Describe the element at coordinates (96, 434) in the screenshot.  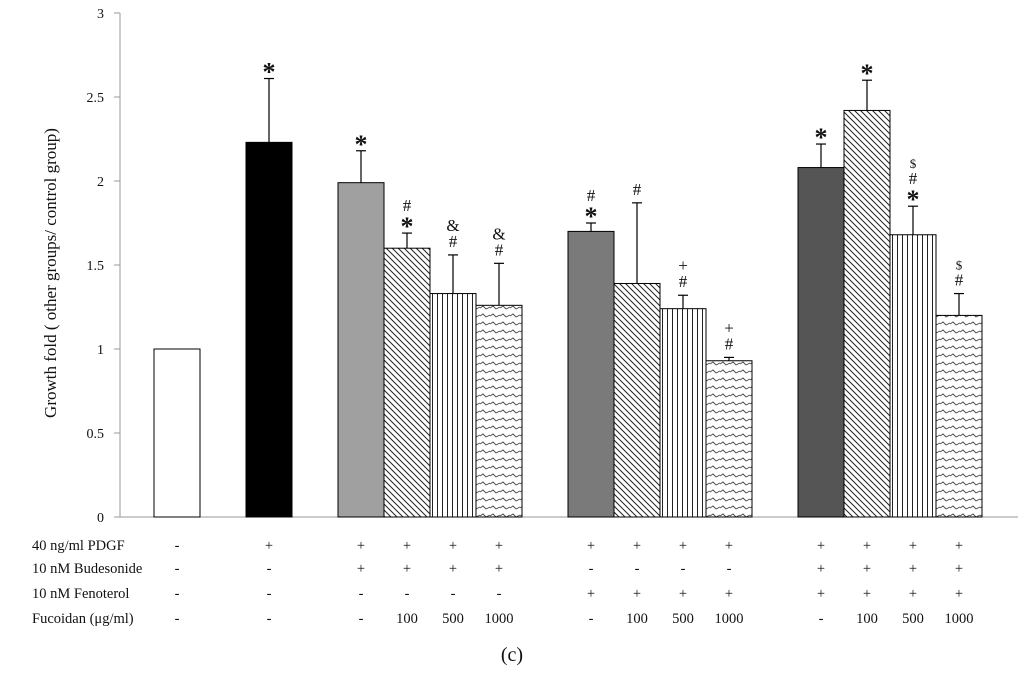
I see `y-tick-label: 0.5` at that location.